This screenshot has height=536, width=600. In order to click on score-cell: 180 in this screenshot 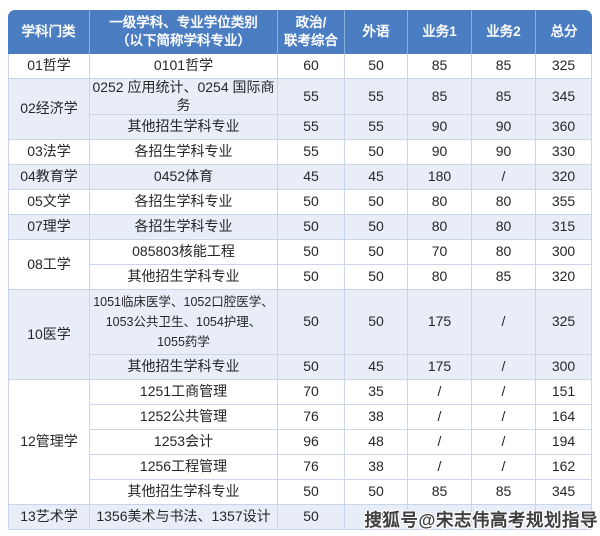, I will do `click(440, 177)`.